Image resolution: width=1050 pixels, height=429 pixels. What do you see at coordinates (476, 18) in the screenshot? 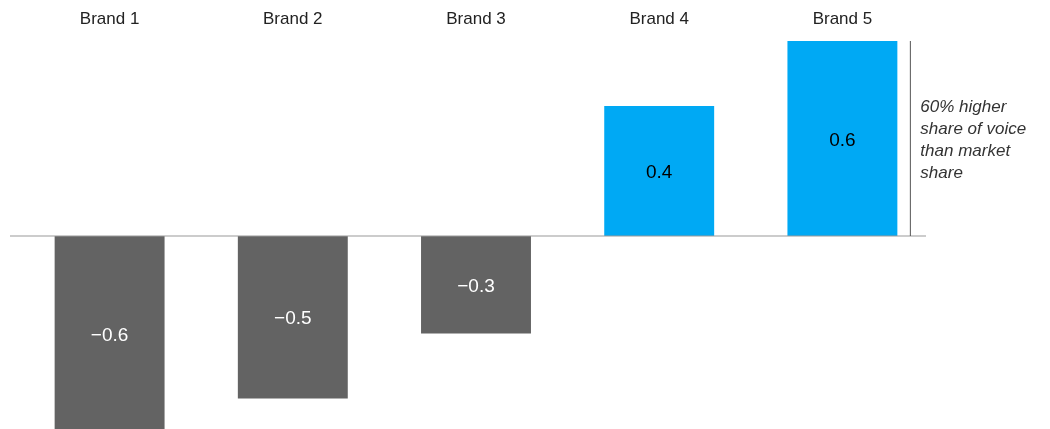
I see `x-tick-label: Brand 3` at bounding box center [476, 18].